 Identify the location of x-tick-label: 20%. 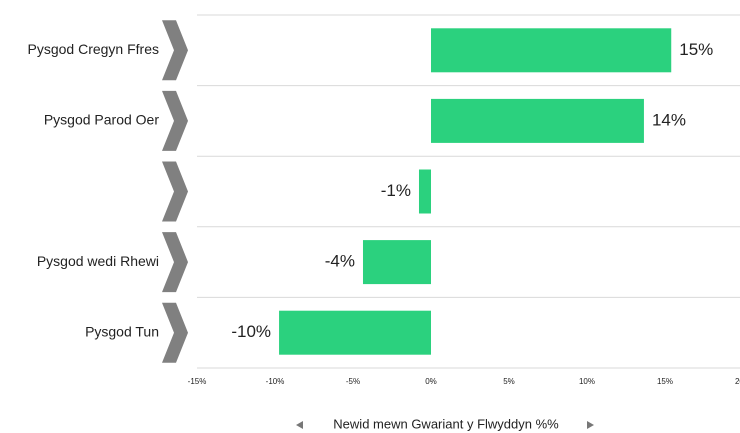
(737, 381).